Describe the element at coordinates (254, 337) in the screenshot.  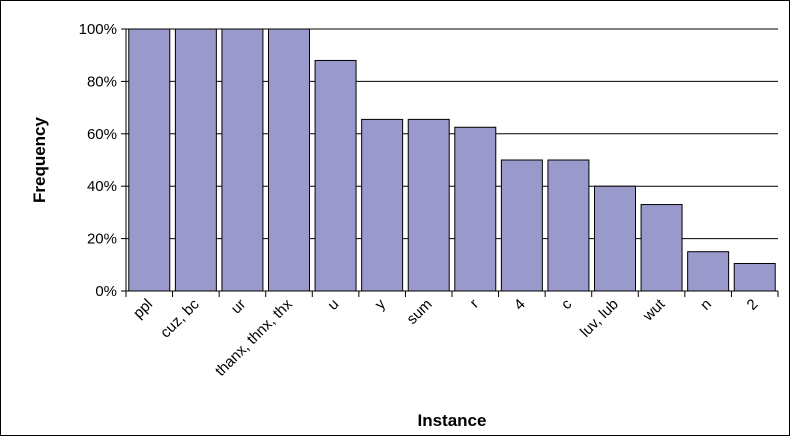
I see `x-tick-label: thanx, thnx, thx` at that location.